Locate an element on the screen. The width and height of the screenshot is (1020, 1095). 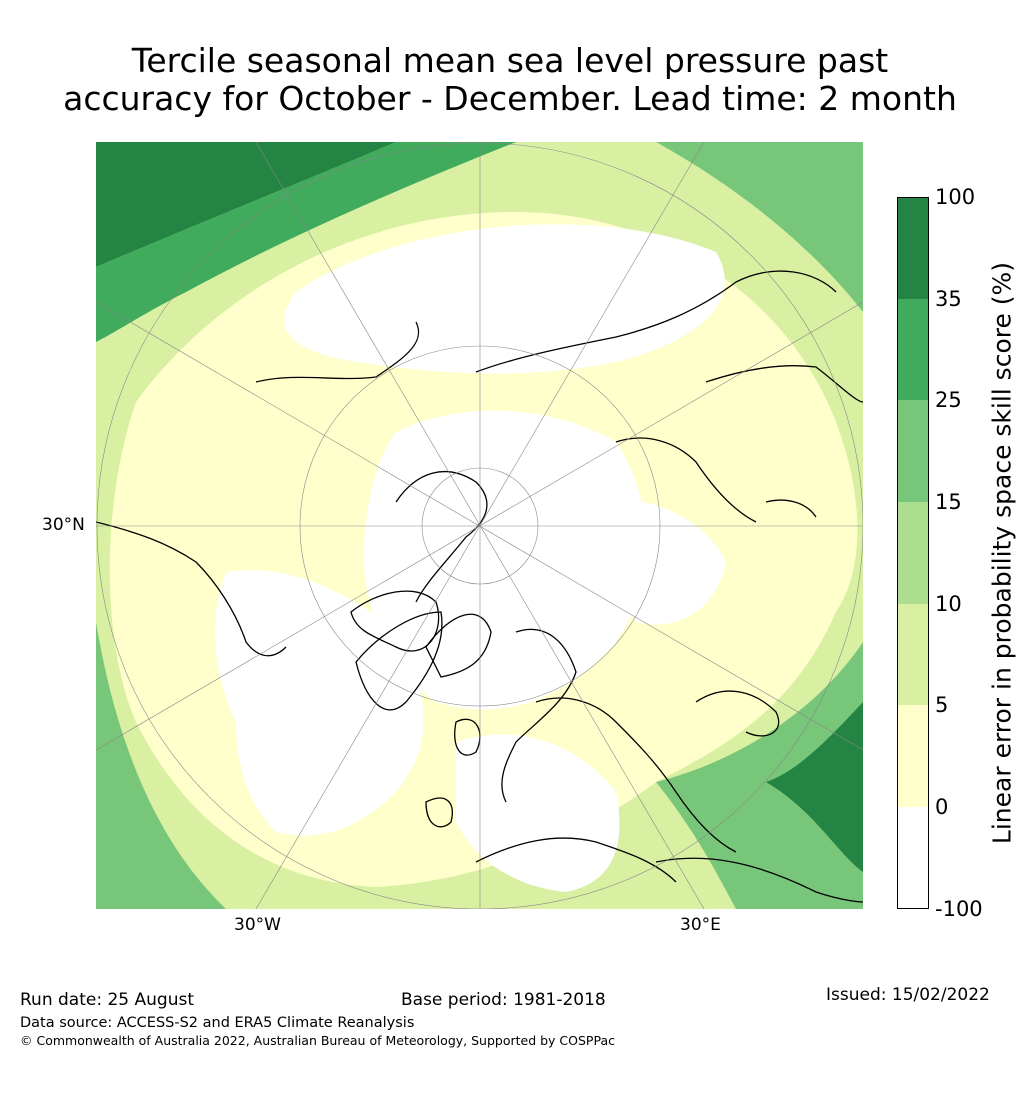
colorbar is located at coordinates (913, 553).